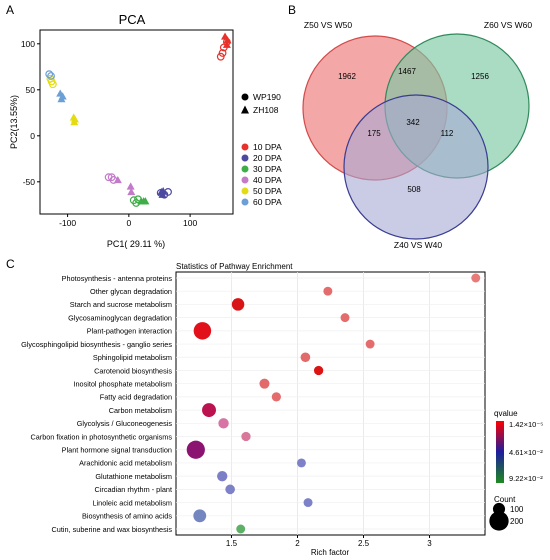 The height and width of the screenshot is (560, 550). What do you see at coordinates (267, 180) in the screenshot?
I see `color-legend-label: 40 DPA` at bounding box center [267, 180].